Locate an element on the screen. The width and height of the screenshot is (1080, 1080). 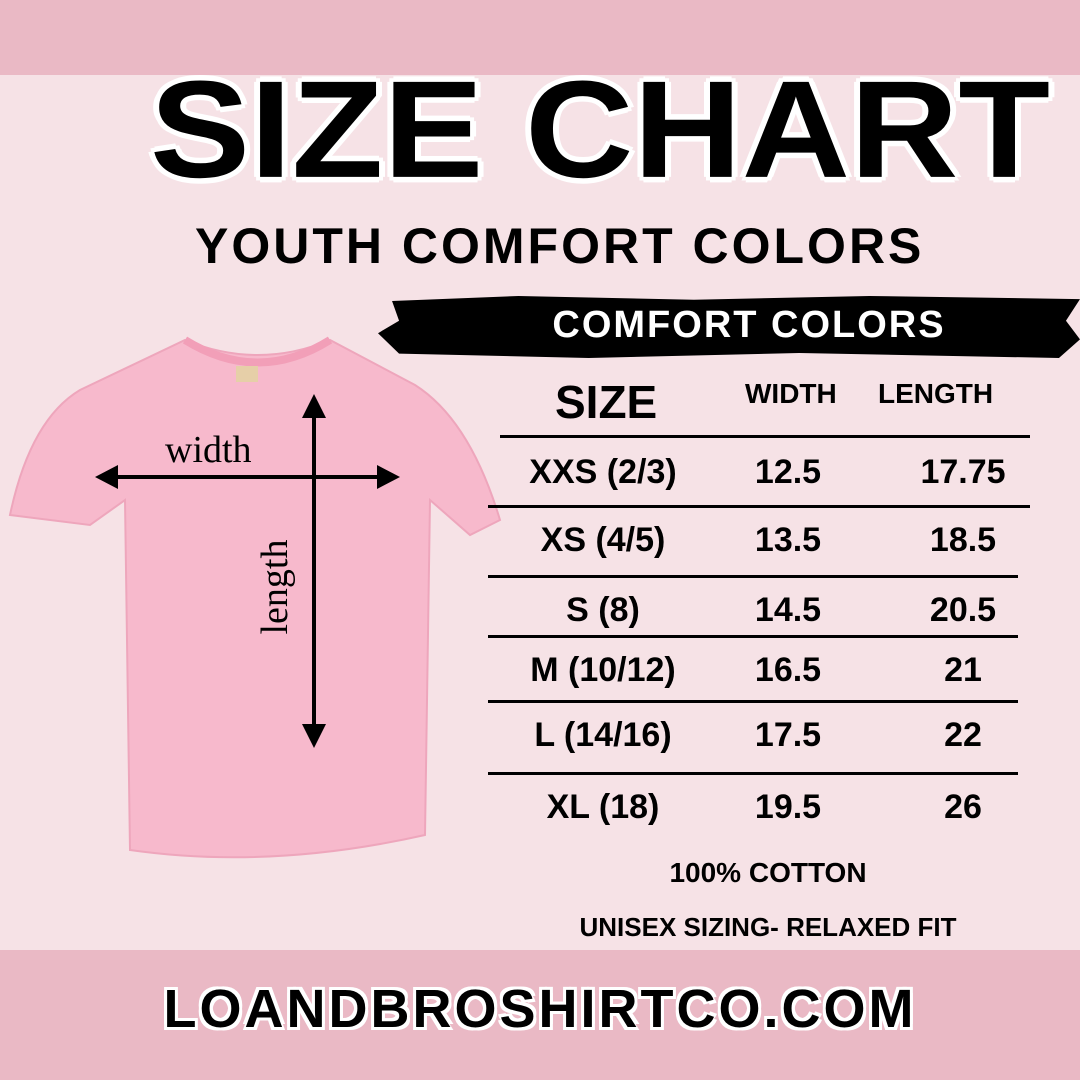
width-label: width is located at coordinates (208, 450).